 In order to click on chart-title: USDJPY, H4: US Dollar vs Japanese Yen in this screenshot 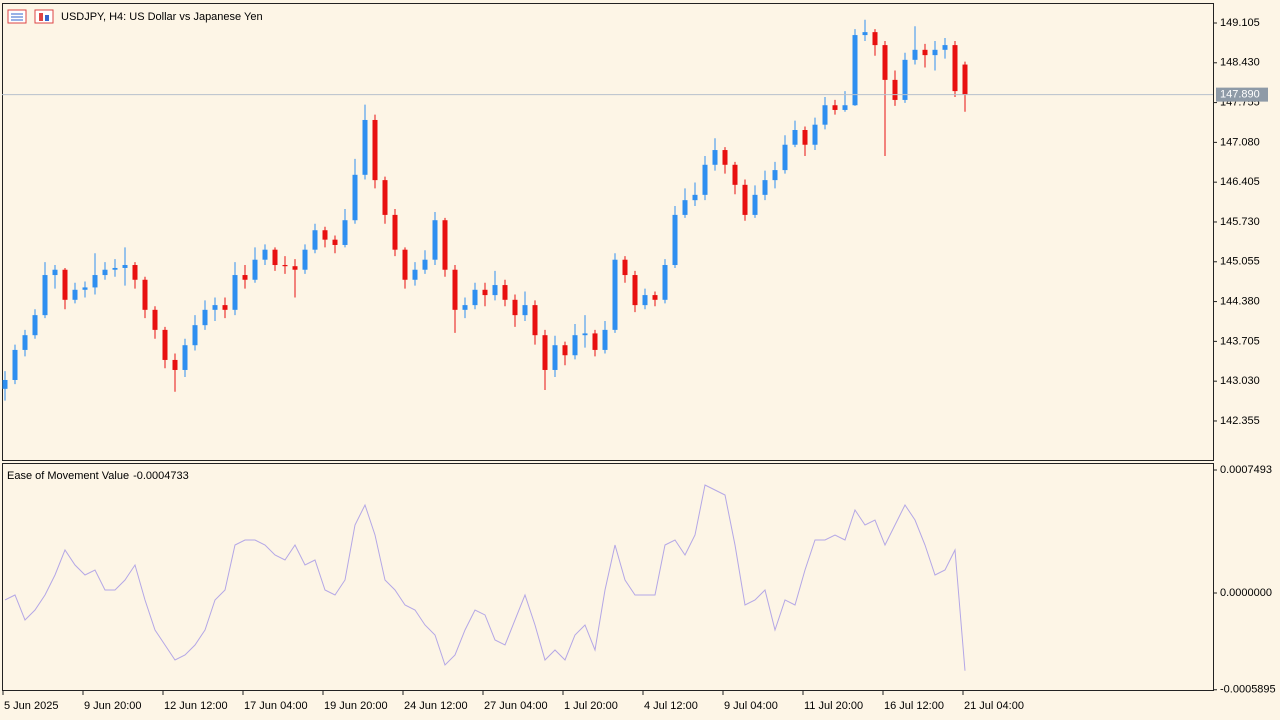, I will do `click(162, 17)`.